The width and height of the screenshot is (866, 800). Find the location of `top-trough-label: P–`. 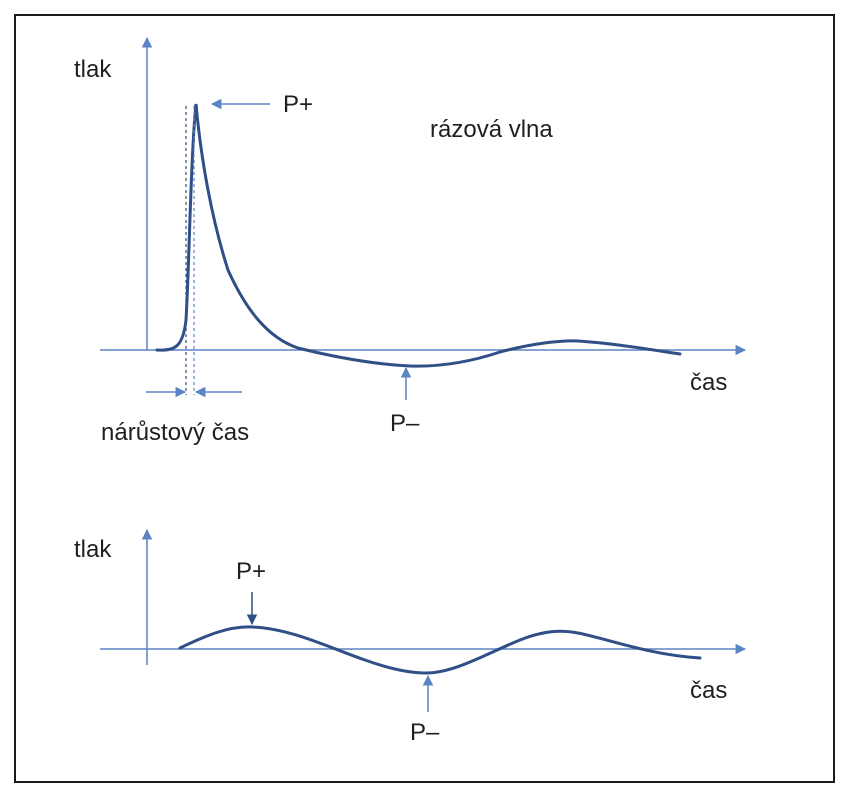

top-trough-label: P– is located at coordinates (405, 423).